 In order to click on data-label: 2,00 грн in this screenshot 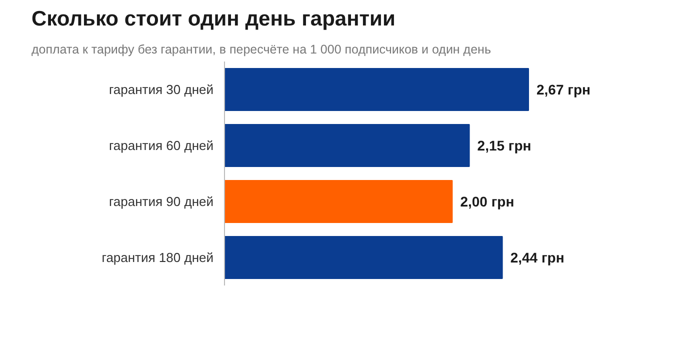, I will do `click(487, 202)`.